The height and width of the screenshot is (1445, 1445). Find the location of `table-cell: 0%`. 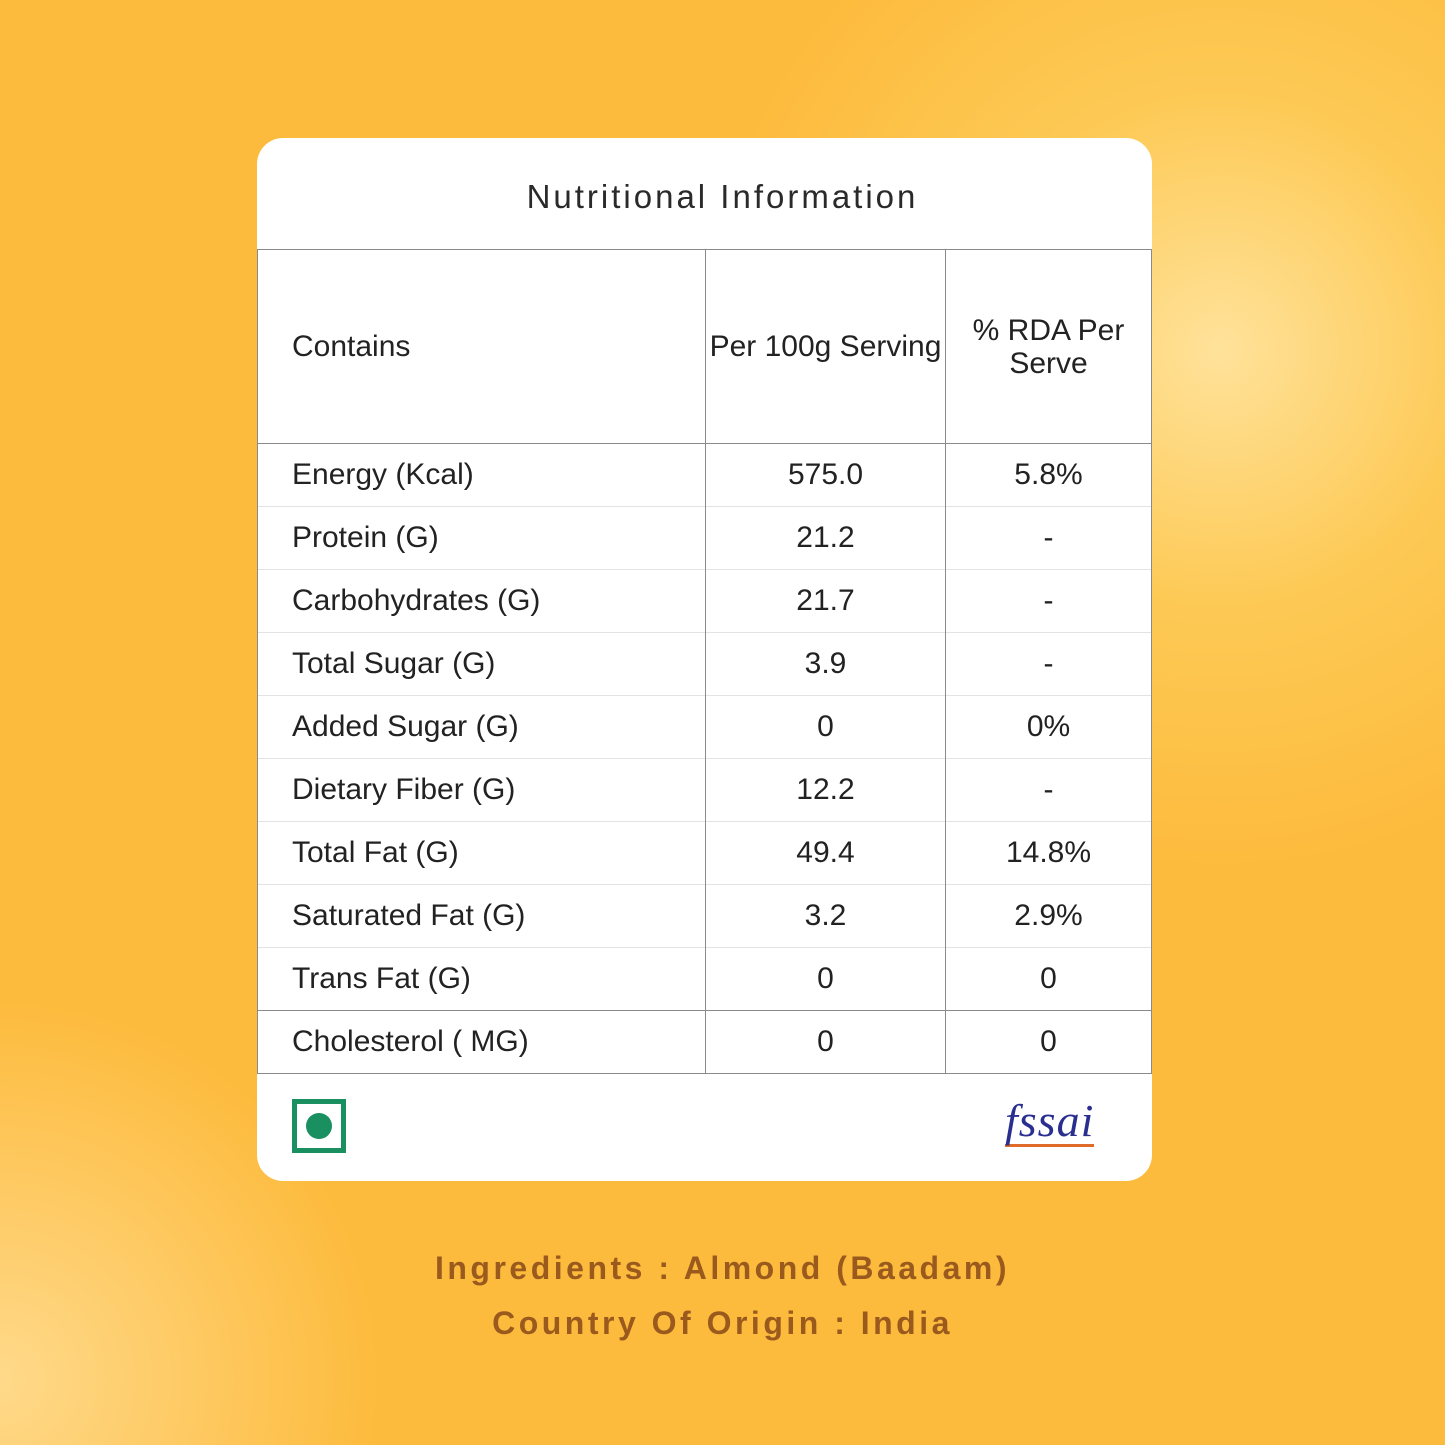

table-cell: 0% is located at coordinates (1048, 727).